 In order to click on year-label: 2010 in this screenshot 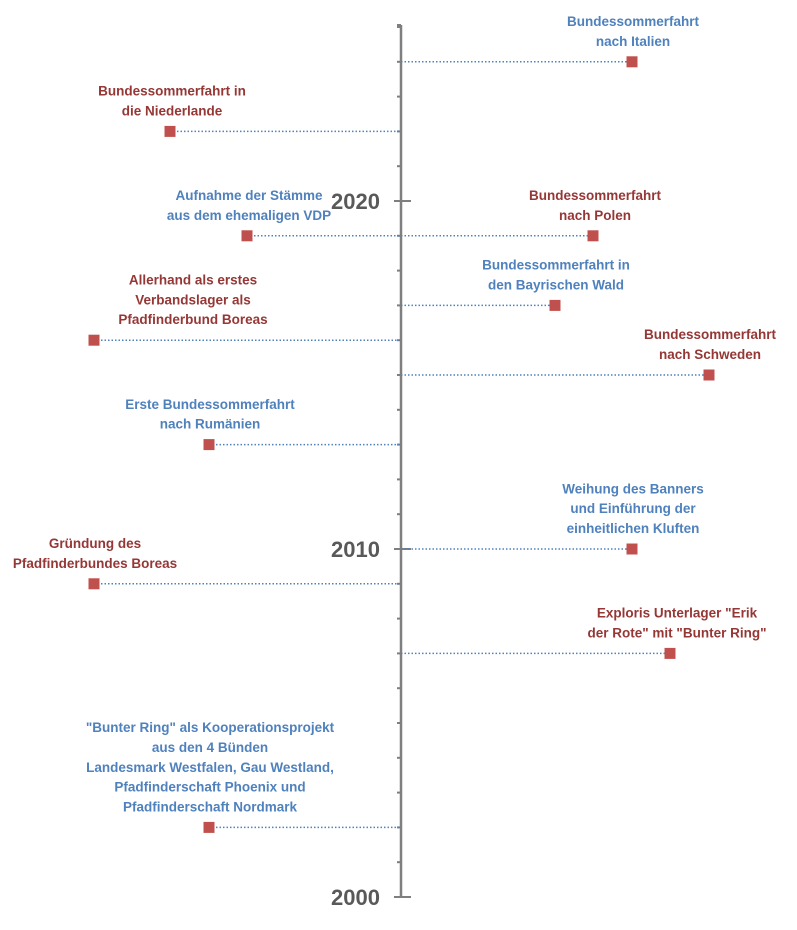, I will do `click(355, 549)`.